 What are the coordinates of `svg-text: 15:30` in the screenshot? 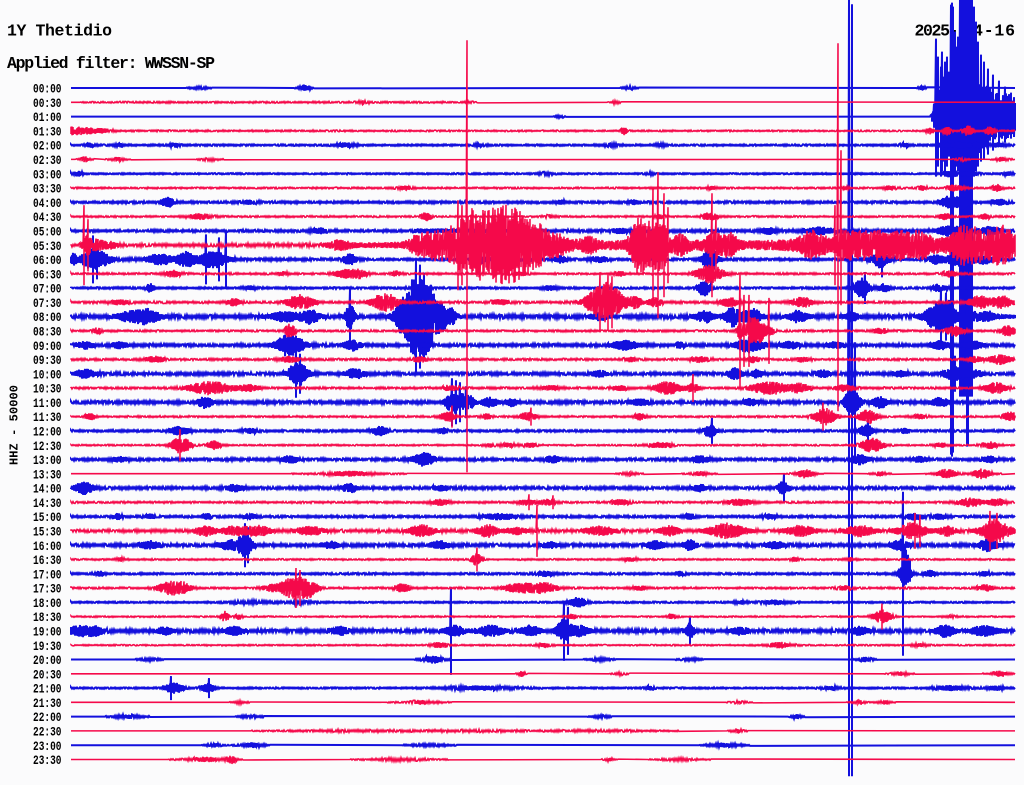 It's located at (47, 532).